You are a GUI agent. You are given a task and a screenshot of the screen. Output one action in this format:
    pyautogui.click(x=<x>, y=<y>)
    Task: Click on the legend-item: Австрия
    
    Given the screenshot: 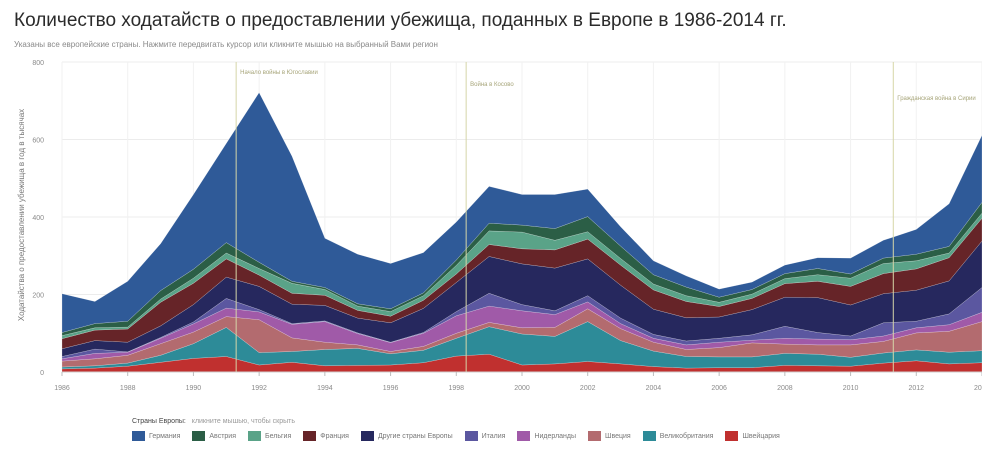 What is the action you would take?
    pyautogui.click(x=214, y=436)
    